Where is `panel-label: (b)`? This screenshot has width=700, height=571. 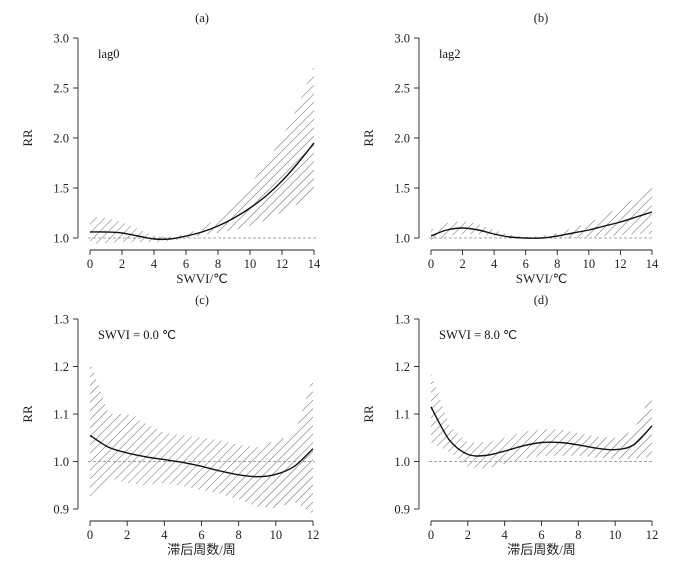 panel-label: (b) is located at coordinates (541, 18).